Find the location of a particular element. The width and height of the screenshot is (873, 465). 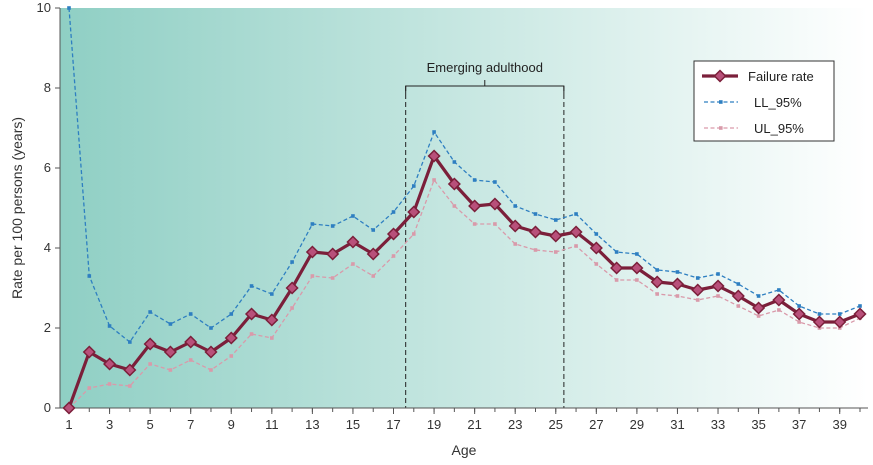

x-tick-label: 21 is located at coordinates (474, 424).